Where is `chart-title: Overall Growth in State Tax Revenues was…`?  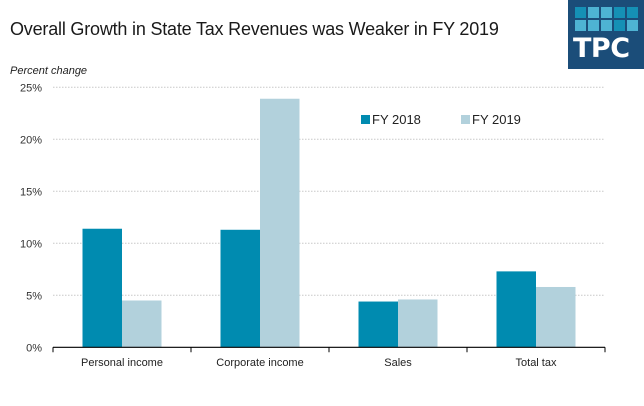
chart-title: Overall Growth in State Tax Revenues was… is located at coordinates (254, 29).